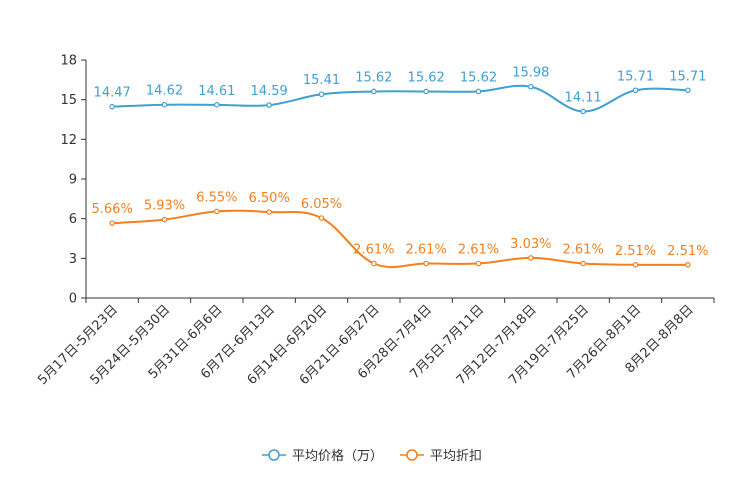 The image size is (744, 496). Describe the element at coordinates (68, 140) in the screenshot. I see `y-tick-label: 12` at that location.